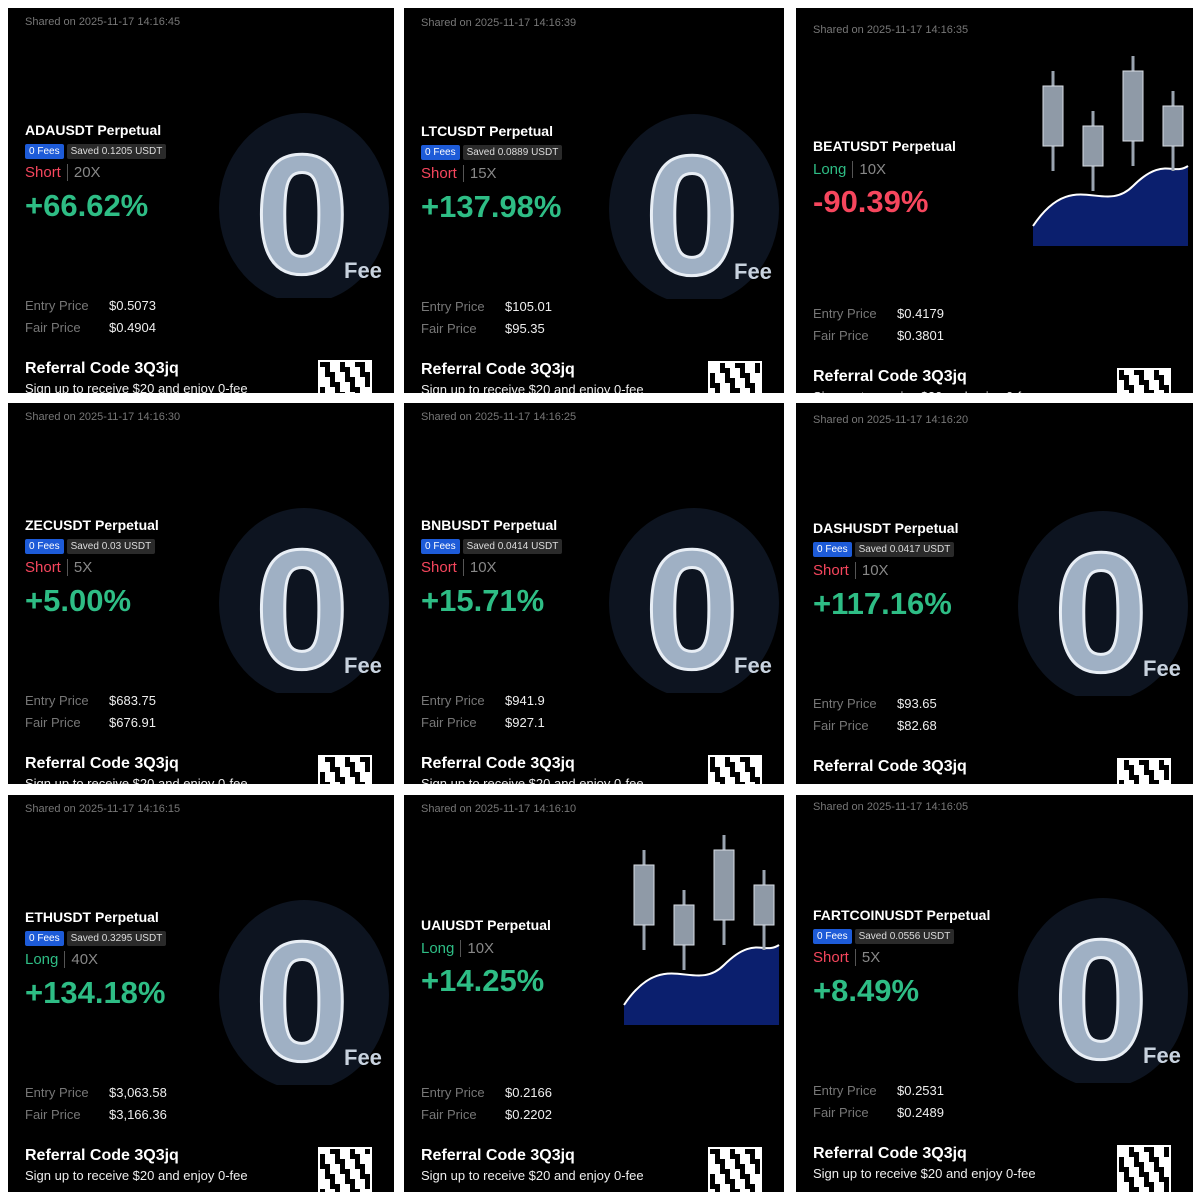 Image resolution: width=1200 pixels, height=1200 pixels. What do you see at coordinates (90, 546) in the screenshot?
I see `badges: 0 Fees Saved 0.03 USDT` at bounding box center [90, 546].